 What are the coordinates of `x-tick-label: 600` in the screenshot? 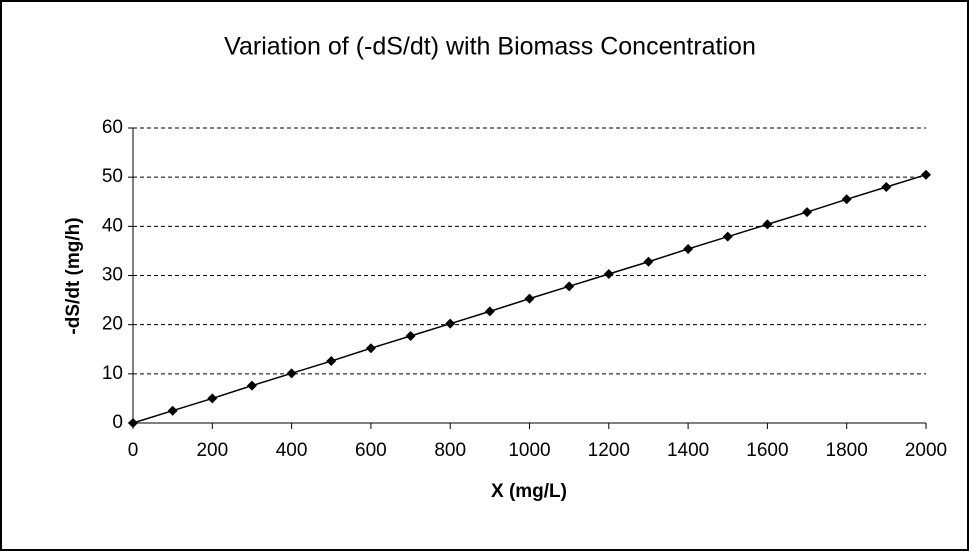 It's located at (371, 450).